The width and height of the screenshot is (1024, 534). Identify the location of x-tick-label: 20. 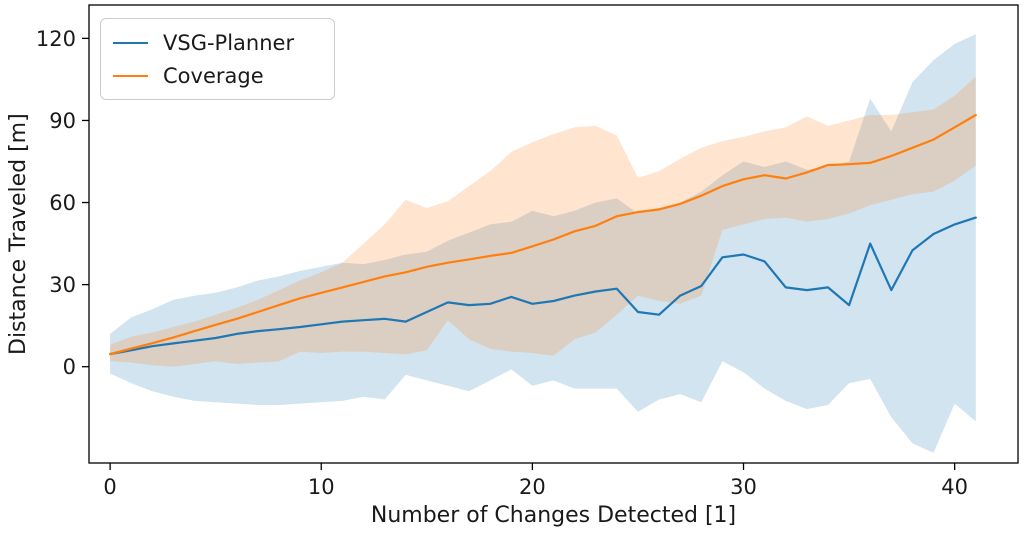
(532, 487).